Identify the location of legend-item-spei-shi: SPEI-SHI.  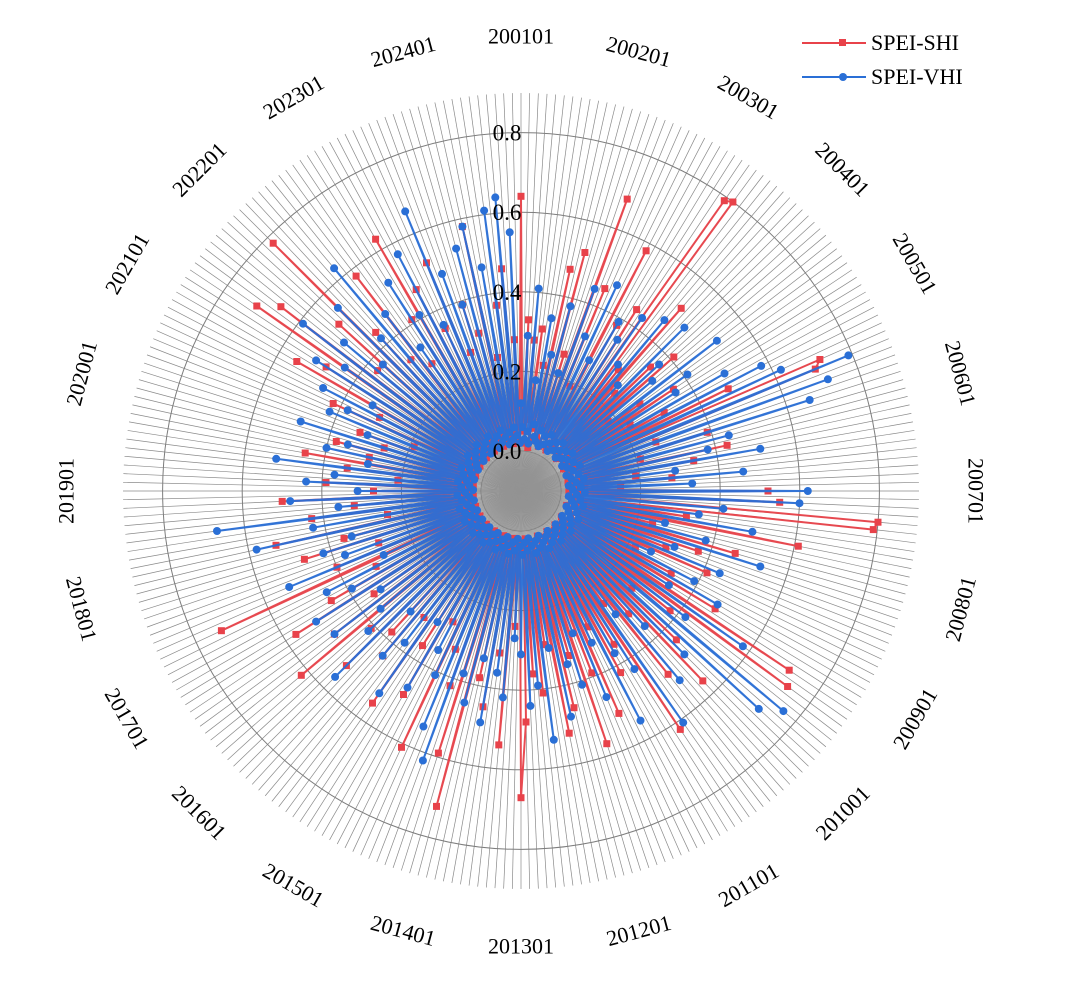
(879, 43).